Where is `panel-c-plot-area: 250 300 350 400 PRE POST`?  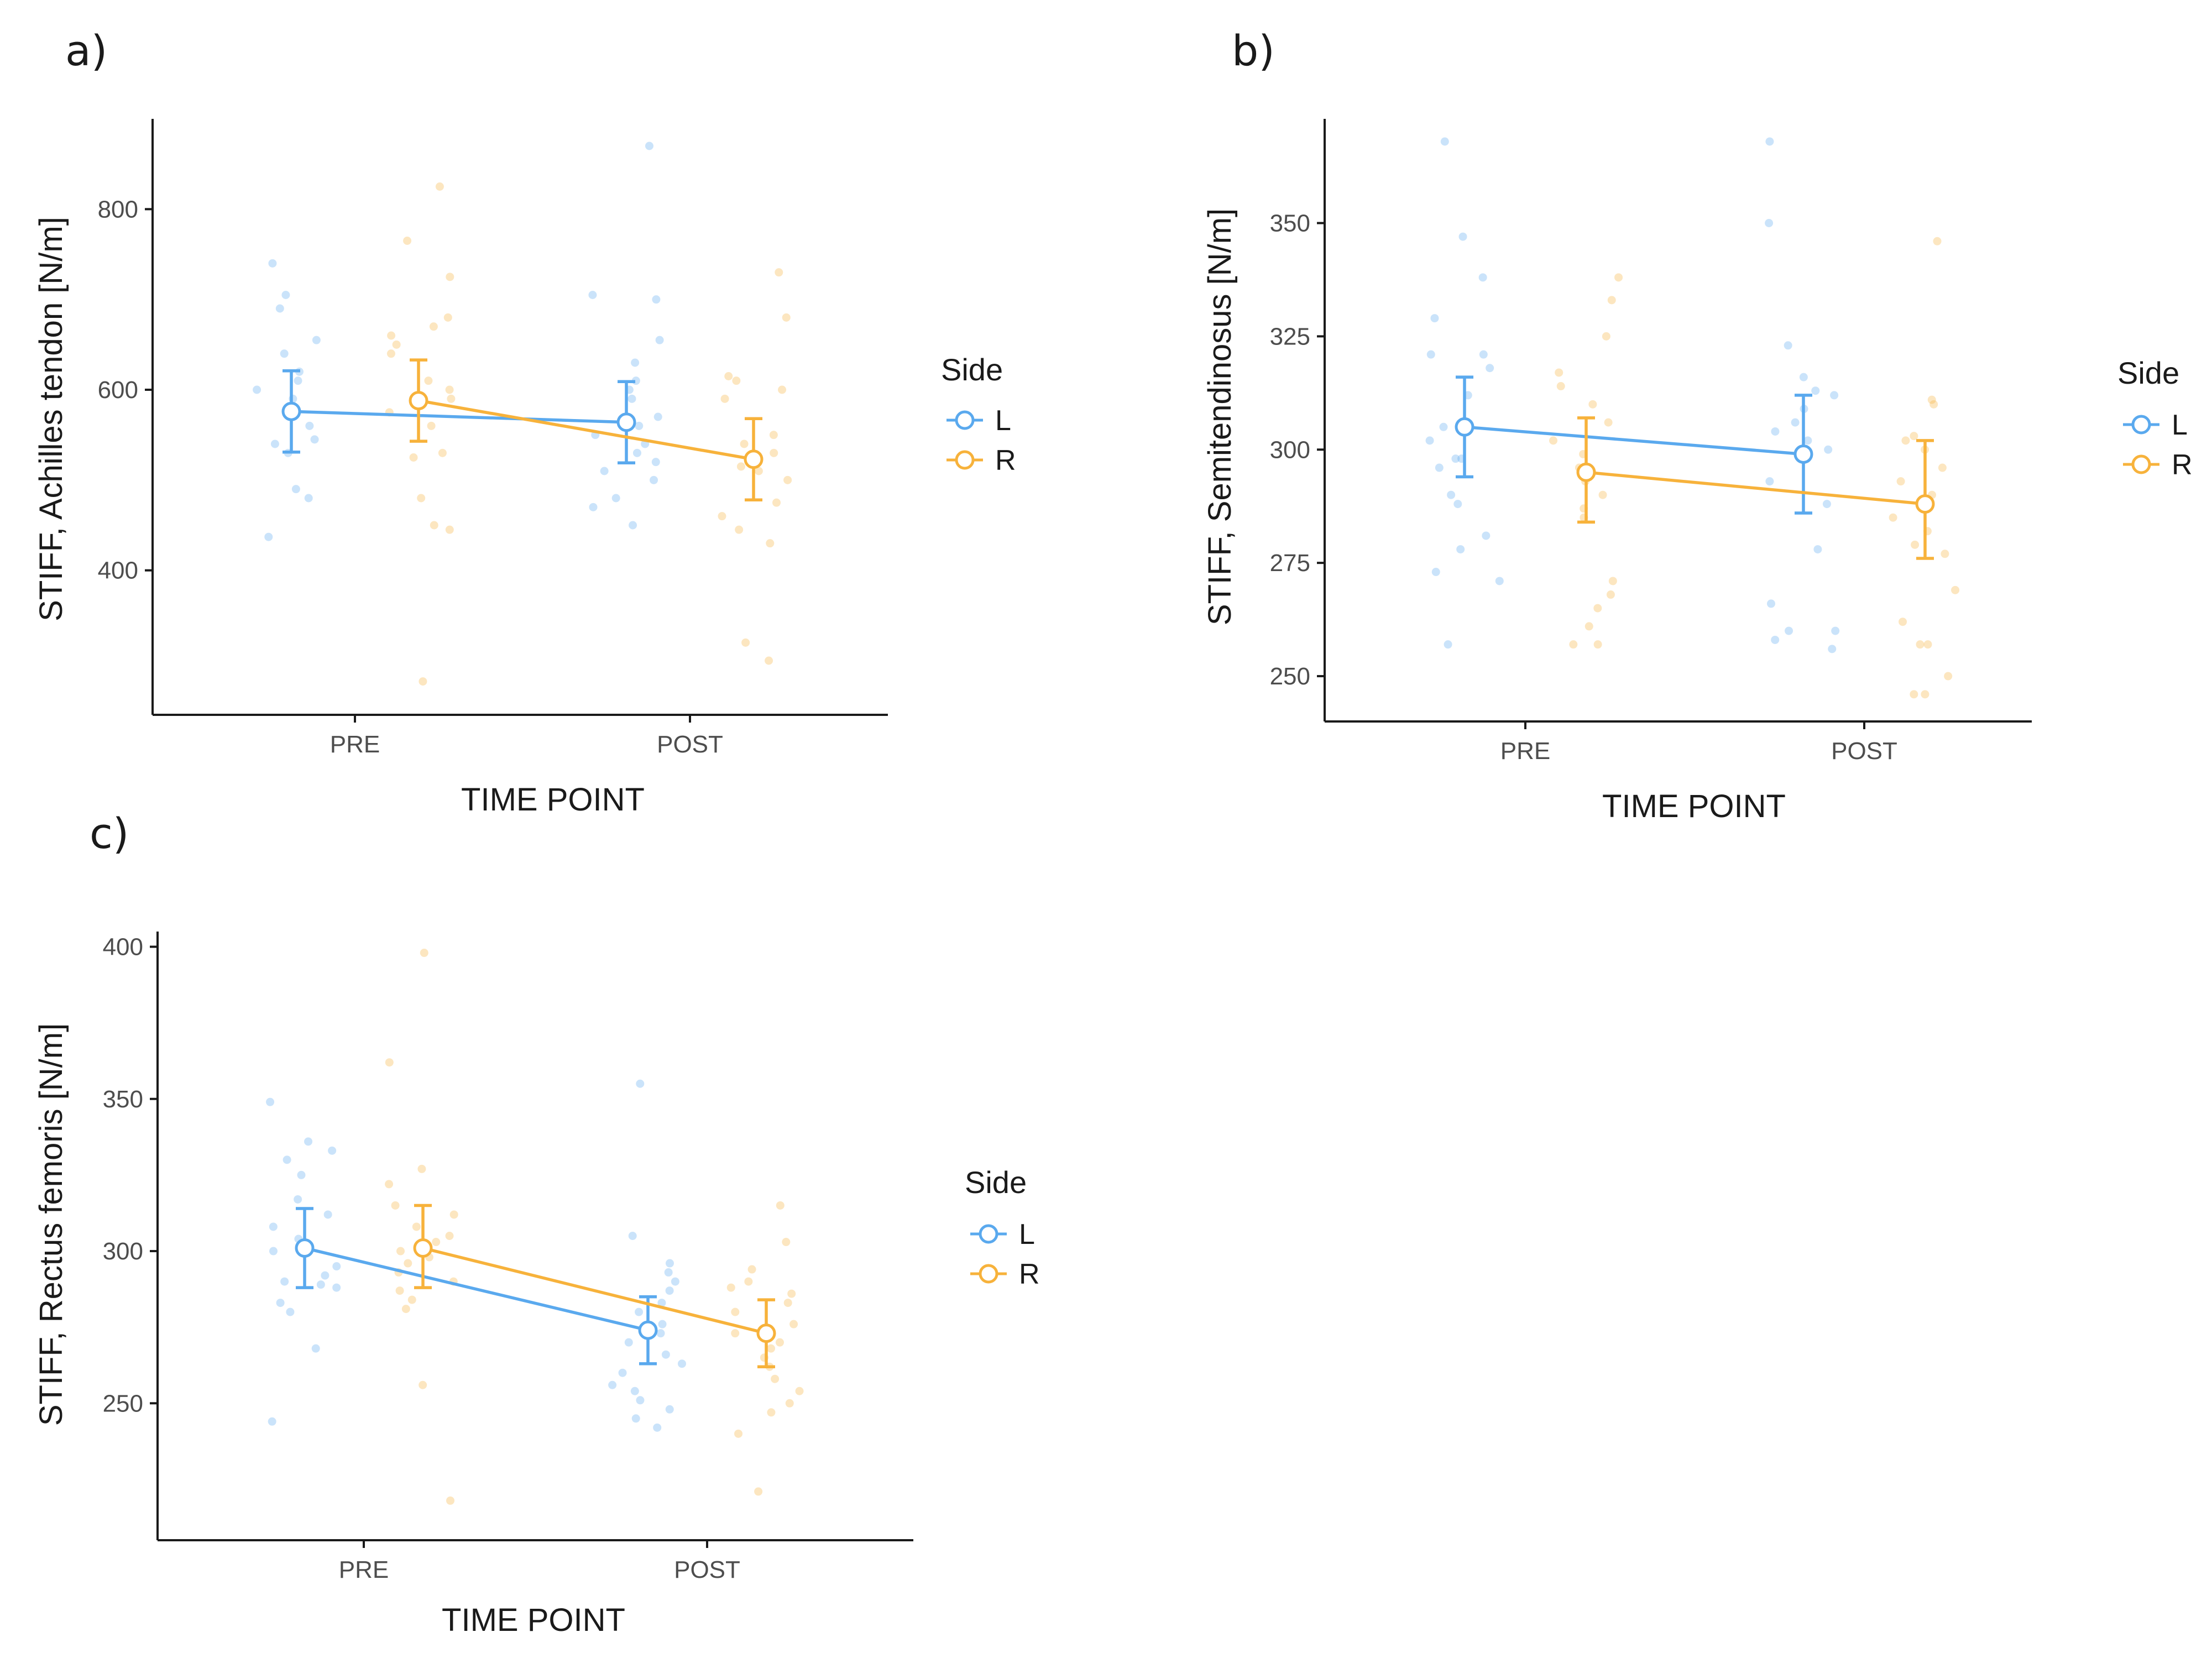 panel-c-plot-area: 250 300 350 400 PRE POST is located at coordinates (508, 1258).